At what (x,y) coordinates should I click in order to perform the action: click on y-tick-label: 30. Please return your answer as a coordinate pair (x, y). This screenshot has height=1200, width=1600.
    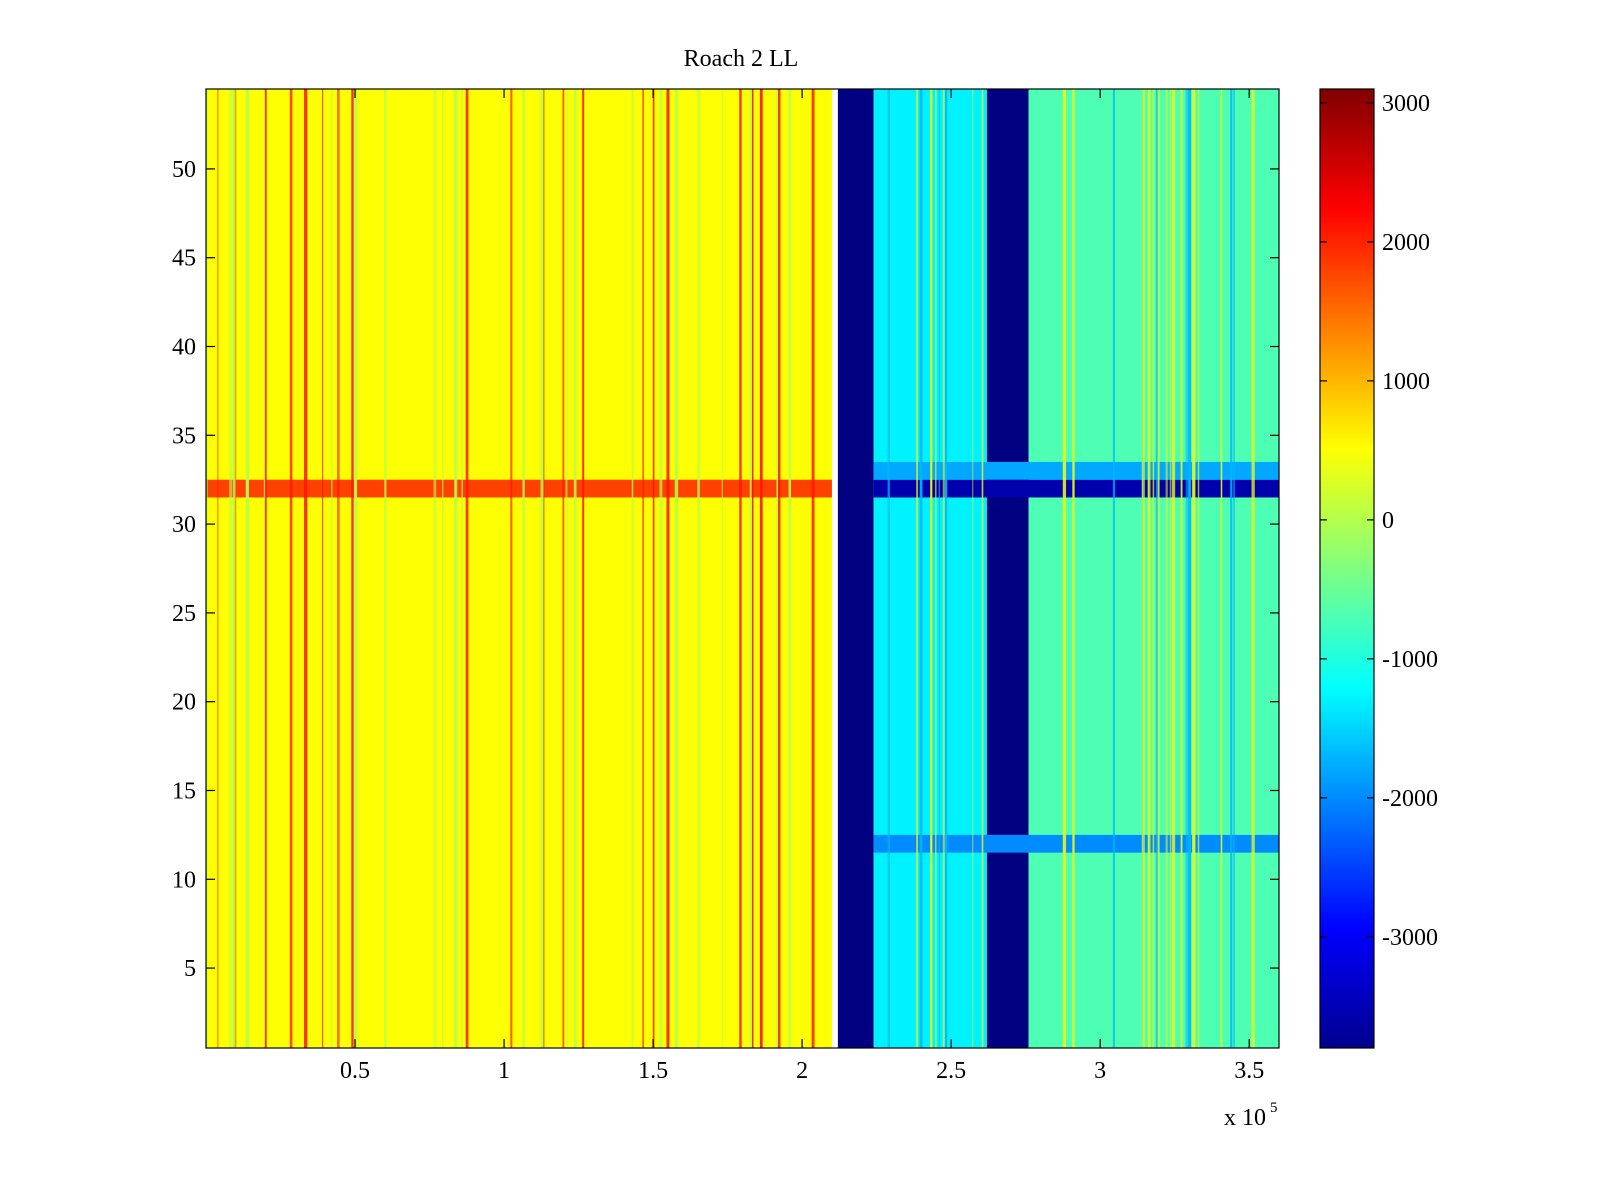
    Looking at the image, I should click on (184, 525).